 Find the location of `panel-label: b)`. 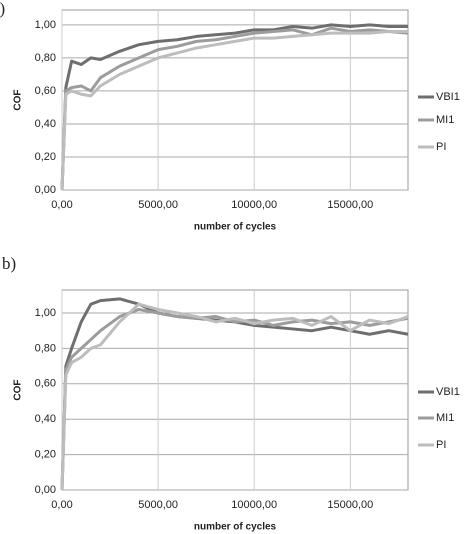

panel-label: b) is located at coordinates (9, 263).